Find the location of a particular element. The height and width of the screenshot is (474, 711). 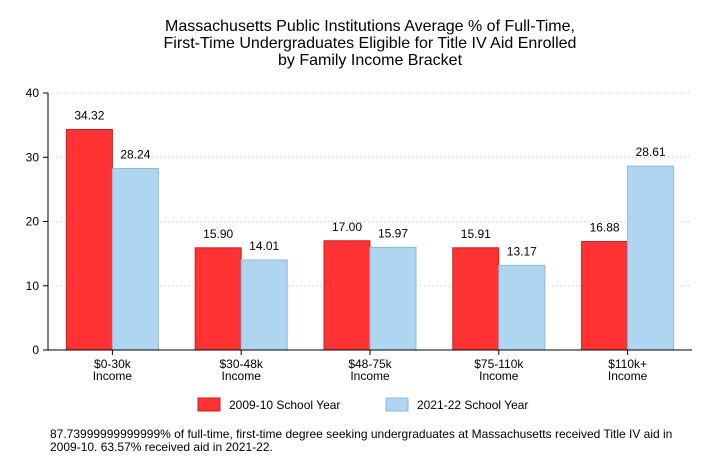

bar-value-label: 28.61 is located at coordinates (651, 152).